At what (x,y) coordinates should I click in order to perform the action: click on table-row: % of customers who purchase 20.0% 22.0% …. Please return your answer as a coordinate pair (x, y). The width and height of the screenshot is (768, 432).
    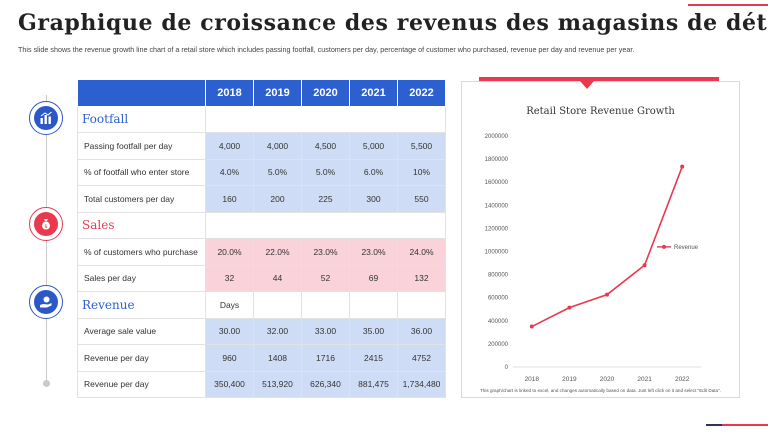
    Looking at the image, I should click on (261, 252).